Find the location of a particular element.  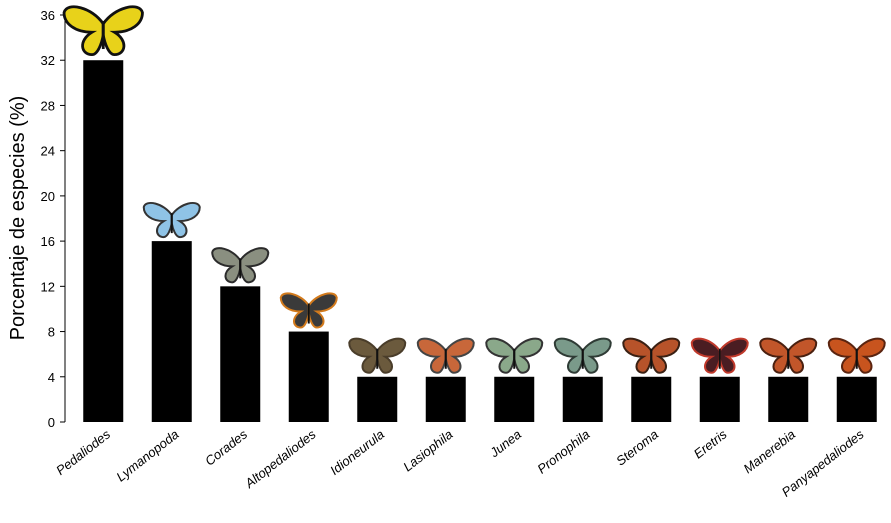

y-tick-label: 28 is located at coordinates (48, 105).